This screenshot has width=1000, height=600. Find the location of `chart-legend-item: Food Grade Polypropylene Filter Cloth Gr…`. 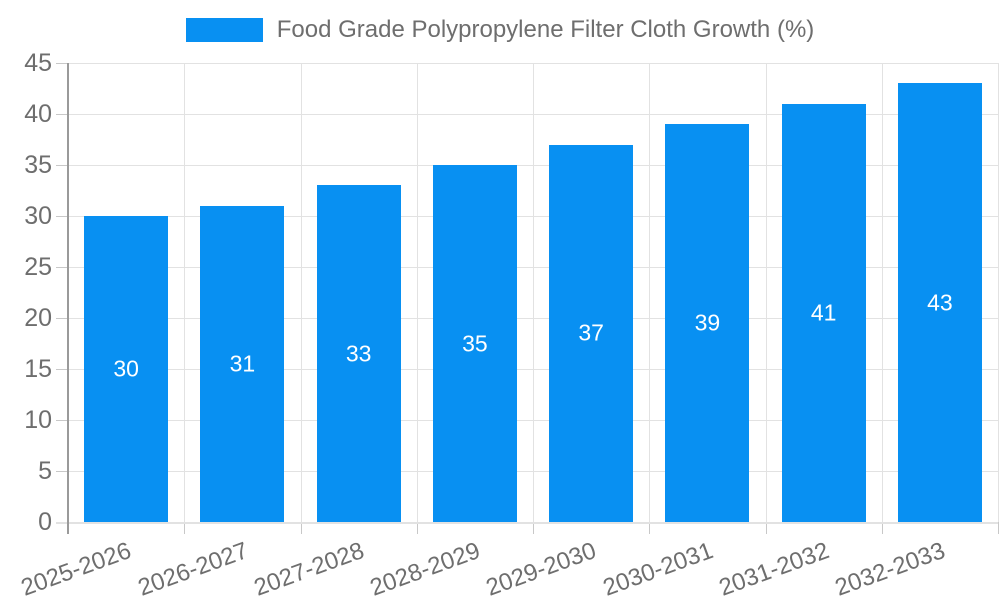

chart-legend-item: Food Grade Polypropylene Filter Cloth Gr… is located at coordinates (500, 30).